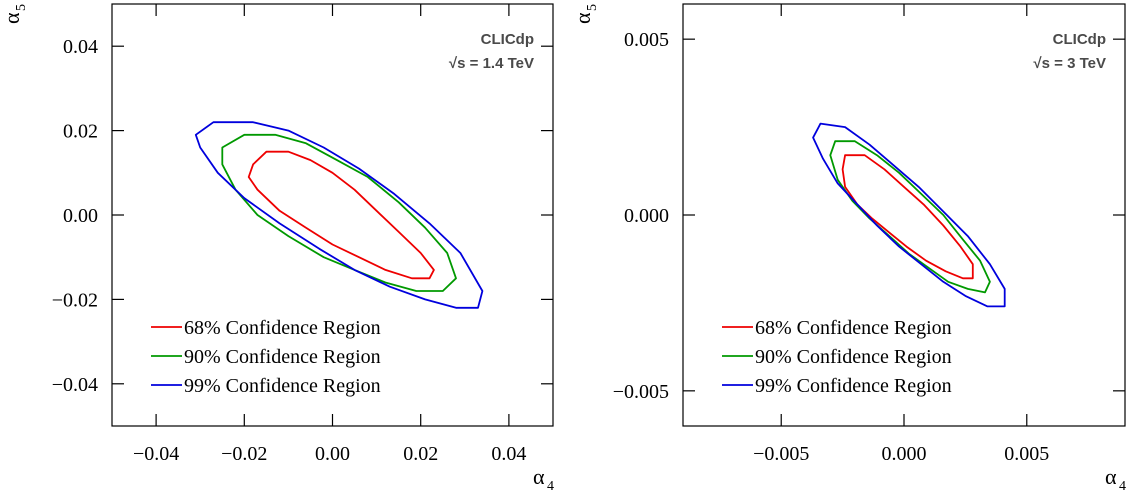  I want to click on y-tick-label: −0.02, so click(75, 300).